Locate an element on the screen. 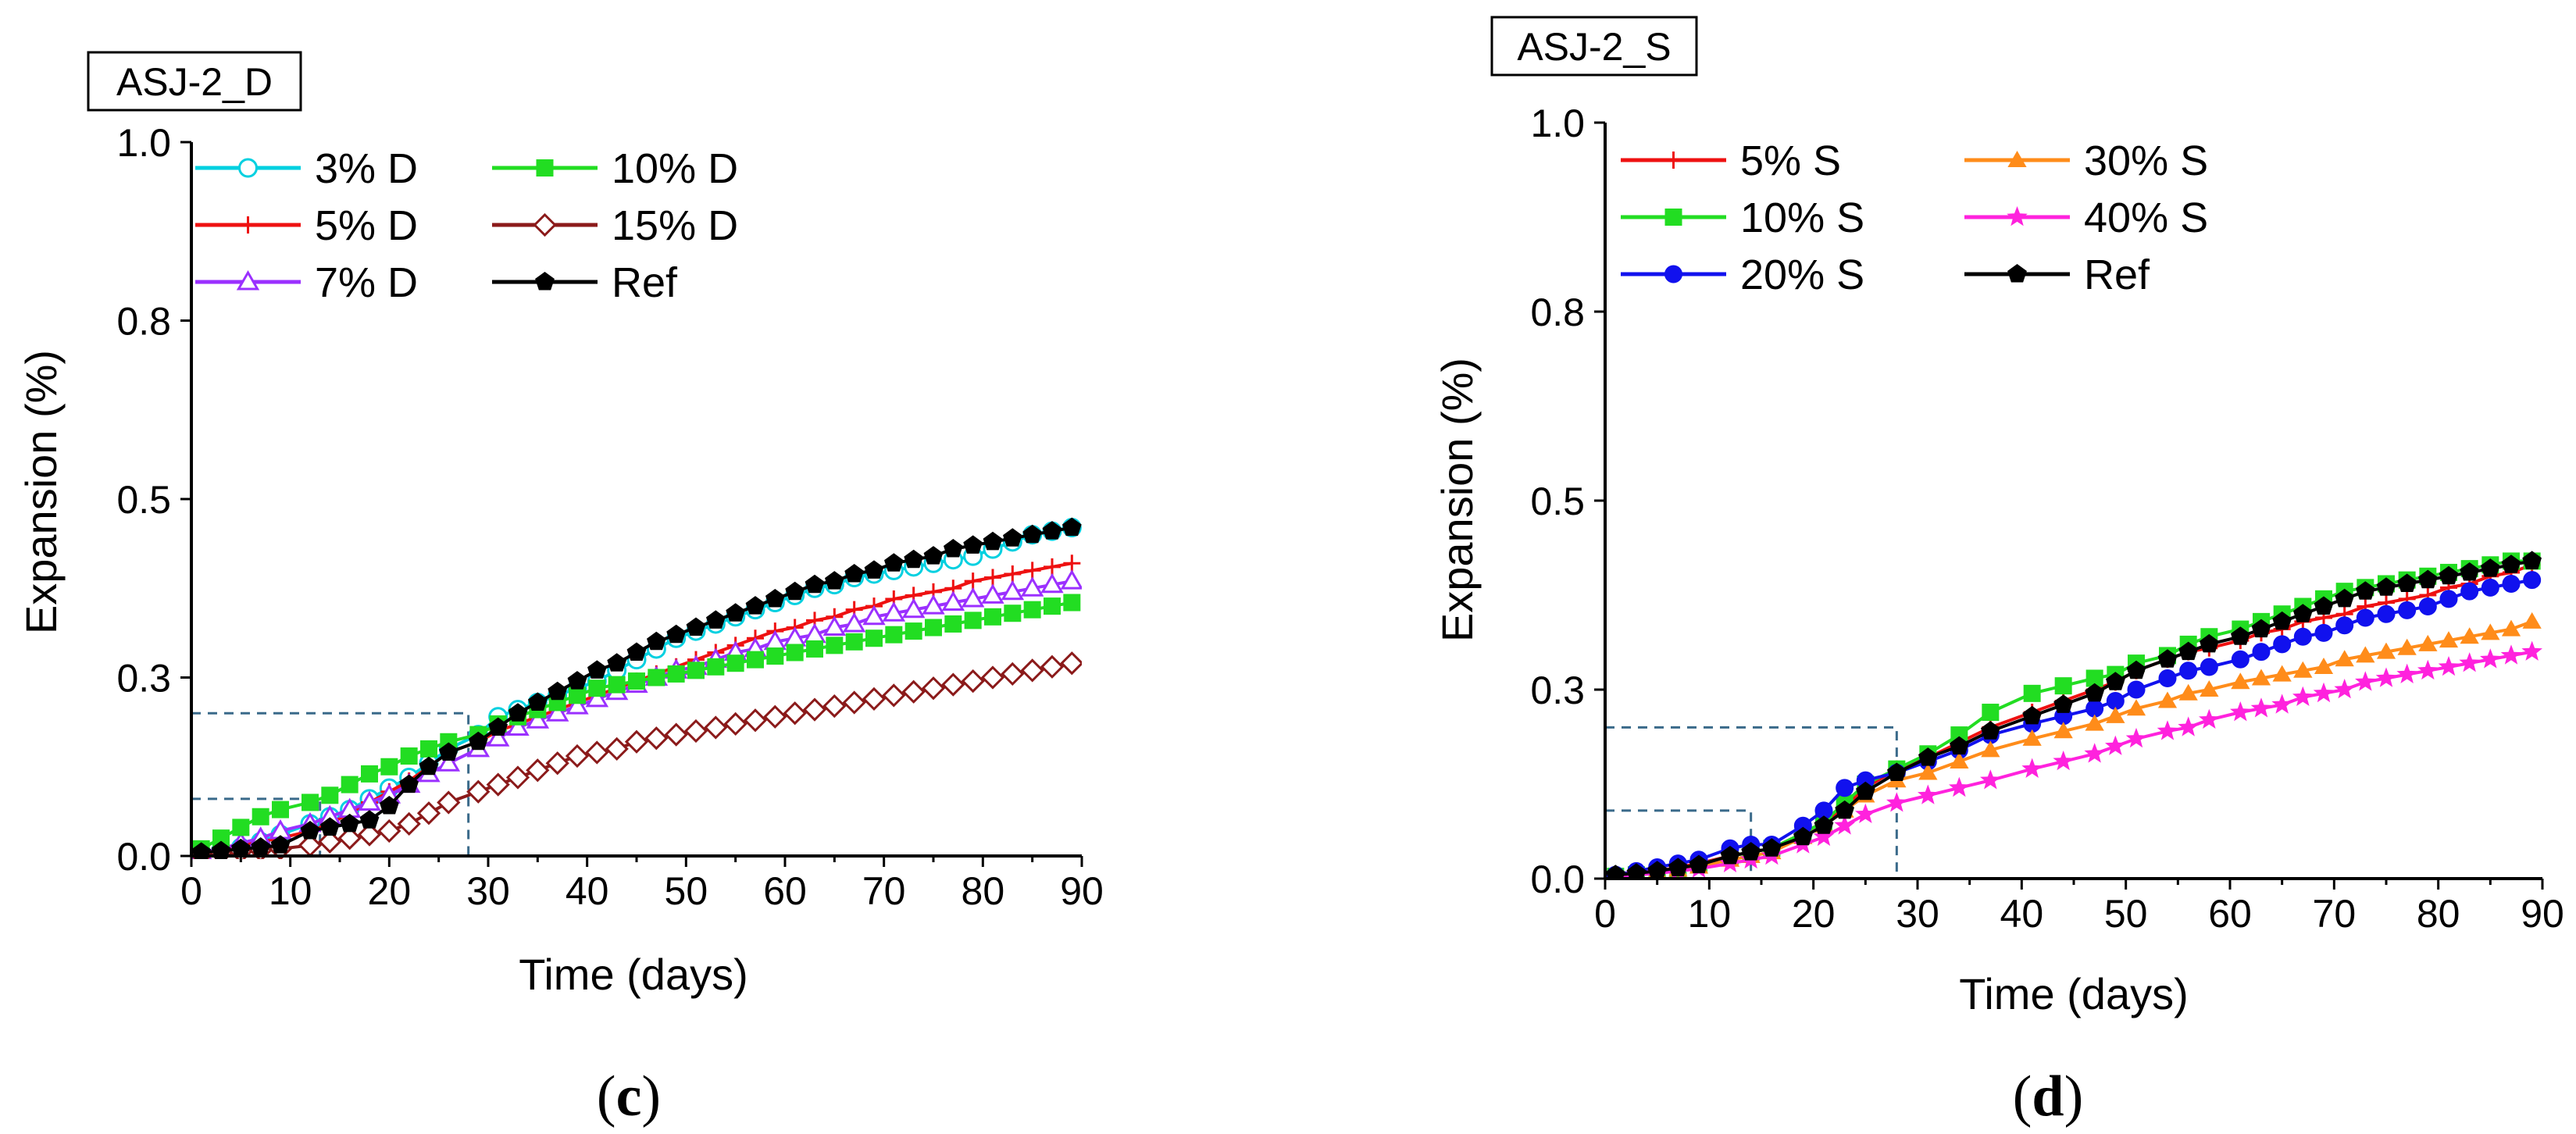 This screenshot has height=1134, width=2576. x-tick-label: 80 is located at coordinates (983, 891).